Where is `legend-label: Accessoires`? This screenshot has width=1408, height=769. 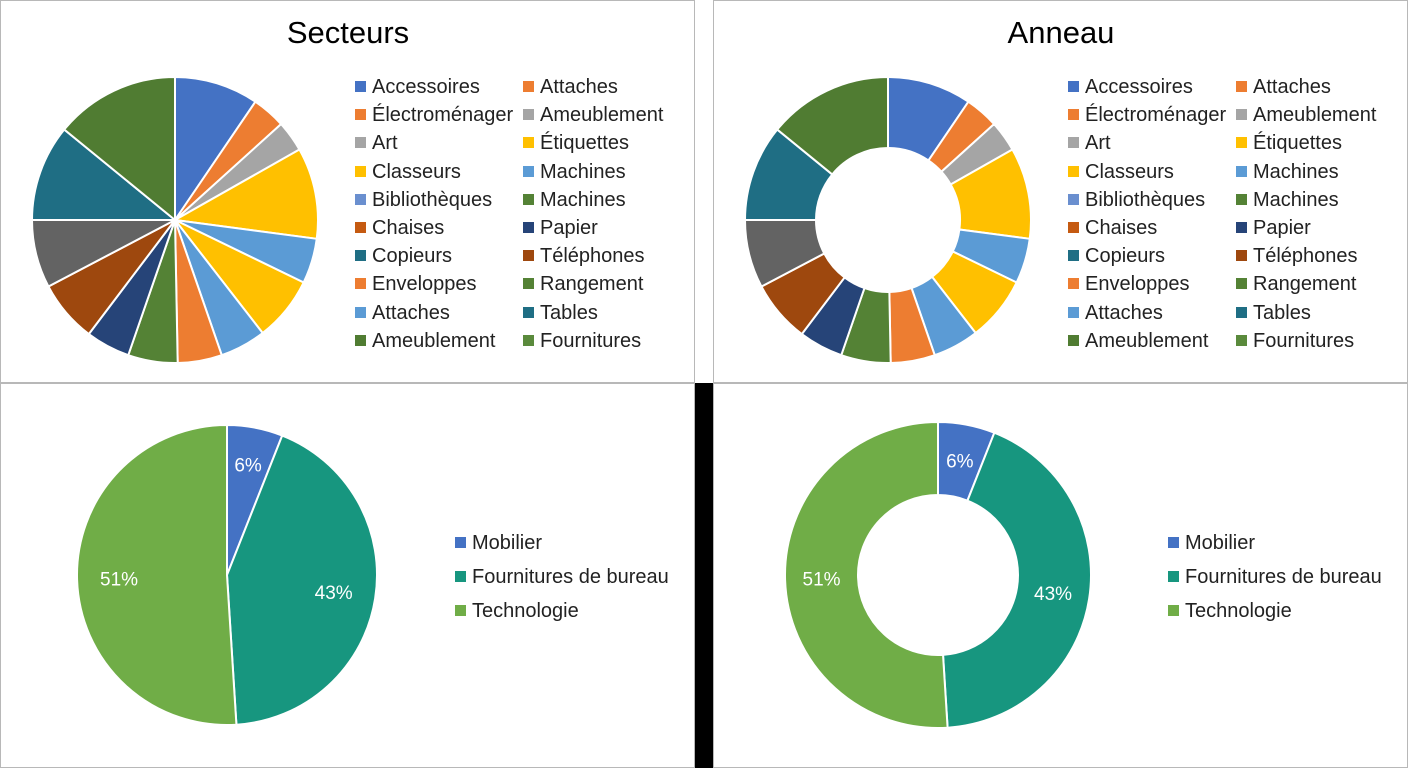 legend-label: Accessoires is located at coordinates (1139, 87).